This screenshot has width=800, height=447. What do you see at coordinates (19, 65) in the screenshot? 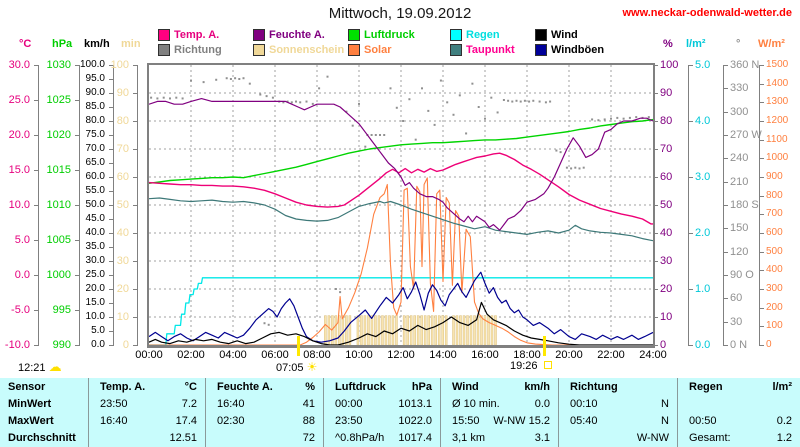
I see `axis-label-celsius: 30.0` at bounding box center [19, 65].